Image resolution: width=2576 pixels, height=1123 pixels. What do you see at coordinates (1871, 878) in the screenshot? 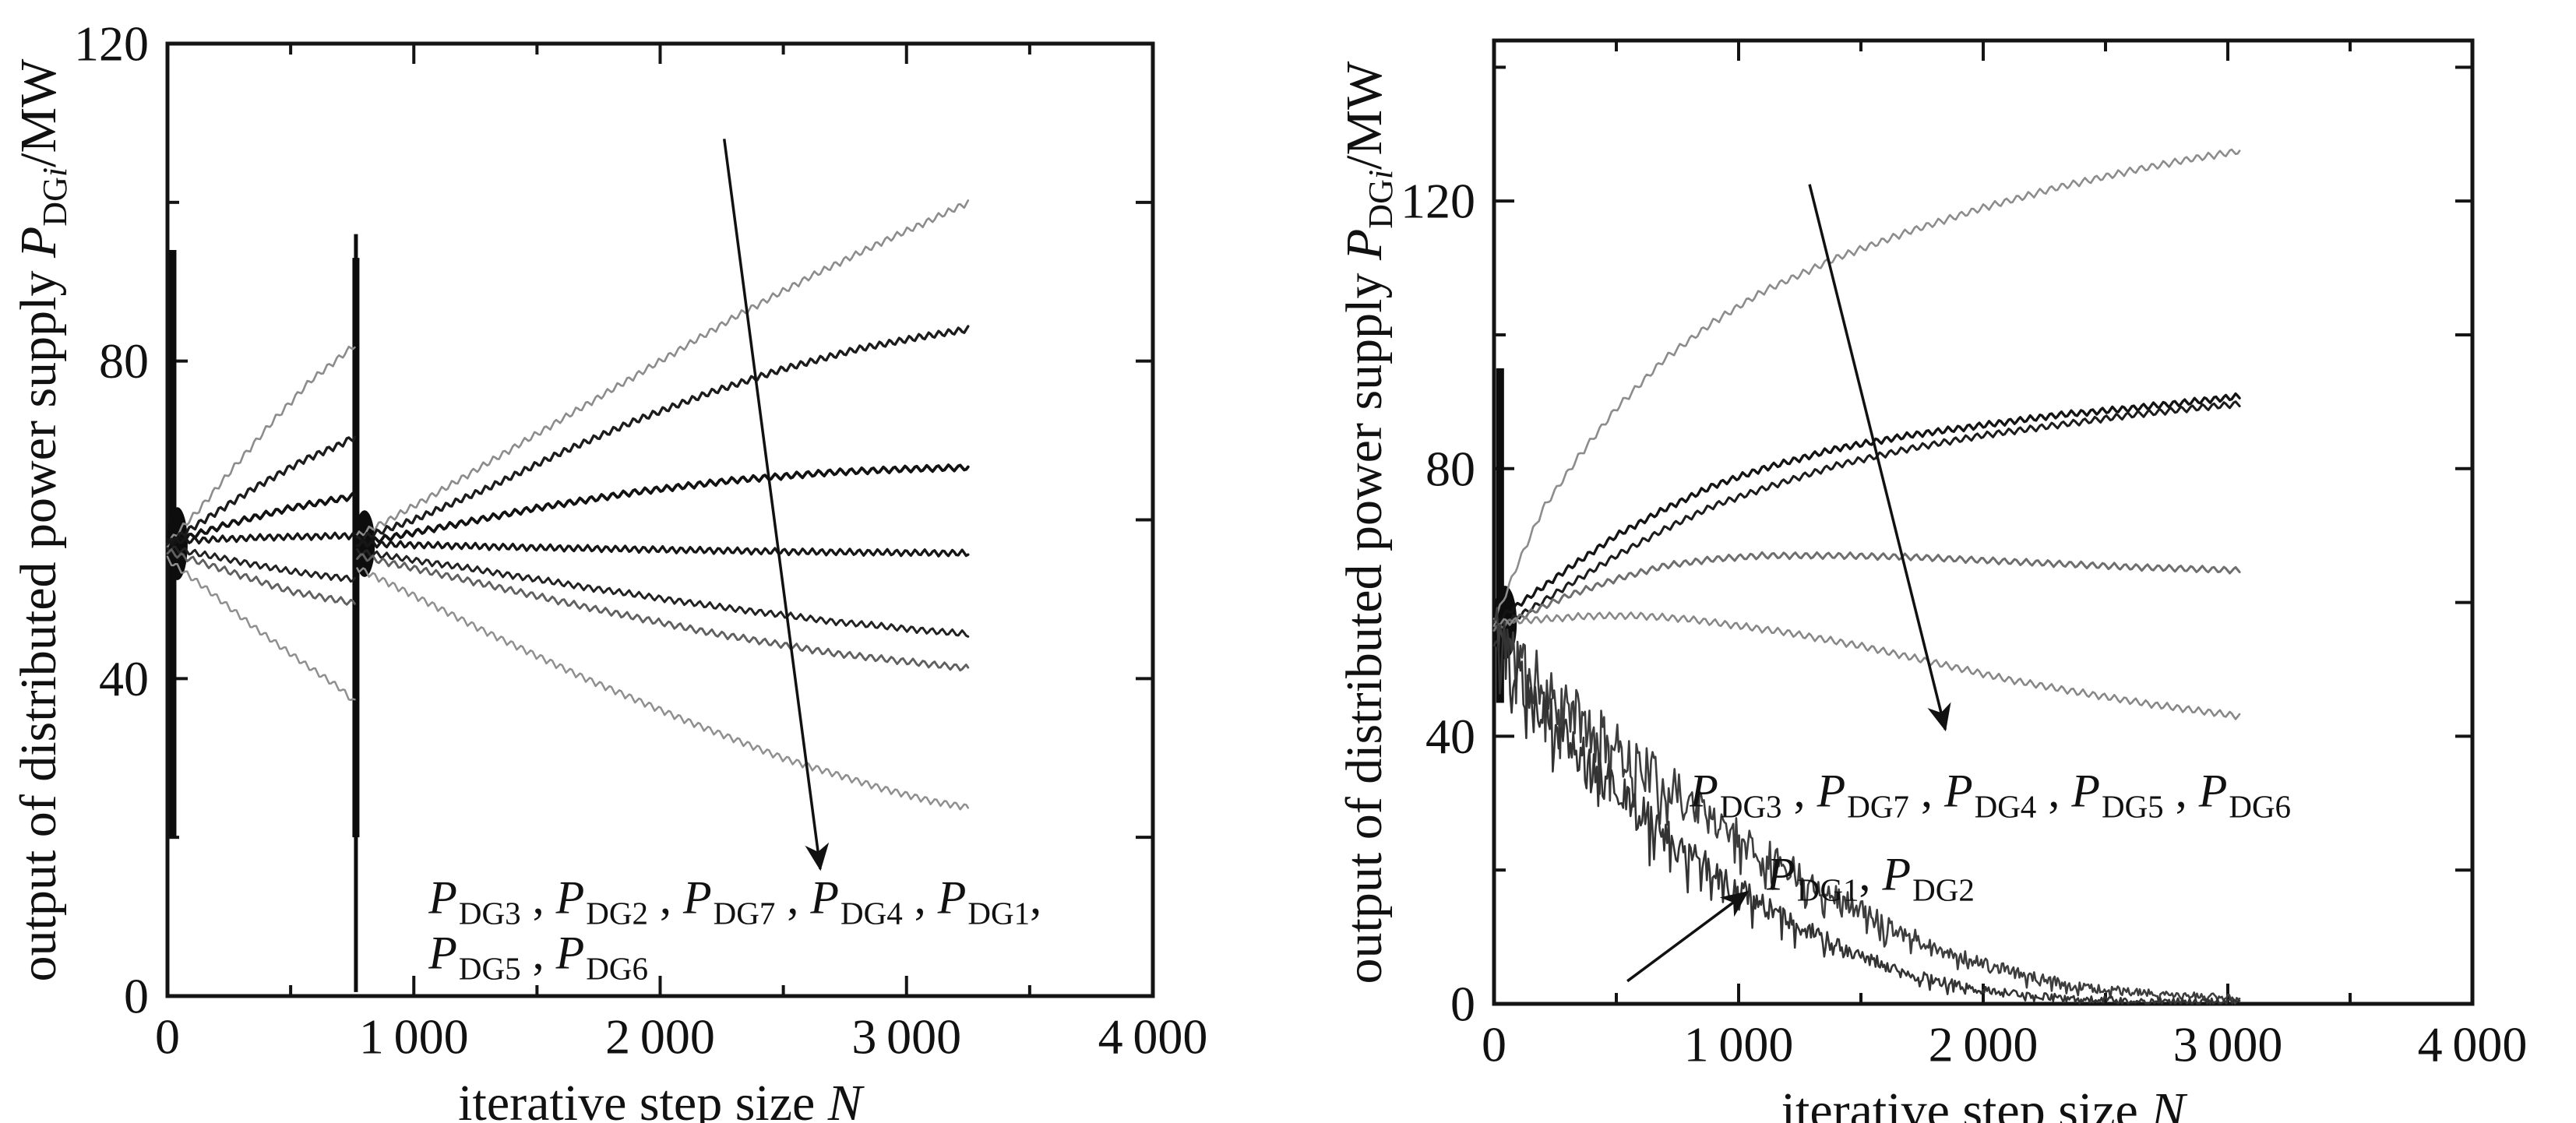
I see `curve-order-lower: PDG1, PDG2` at bounding box center [1871, 878].